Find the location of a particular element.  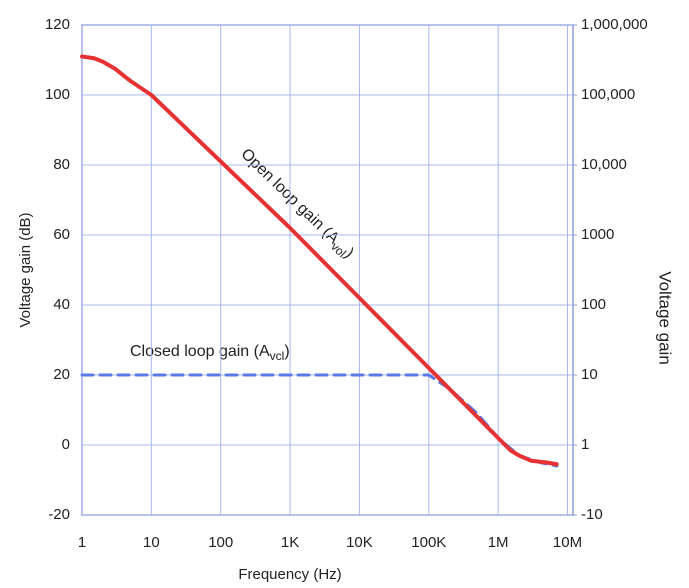

x-tick-label: 100 is located at coordinates (220, 542).